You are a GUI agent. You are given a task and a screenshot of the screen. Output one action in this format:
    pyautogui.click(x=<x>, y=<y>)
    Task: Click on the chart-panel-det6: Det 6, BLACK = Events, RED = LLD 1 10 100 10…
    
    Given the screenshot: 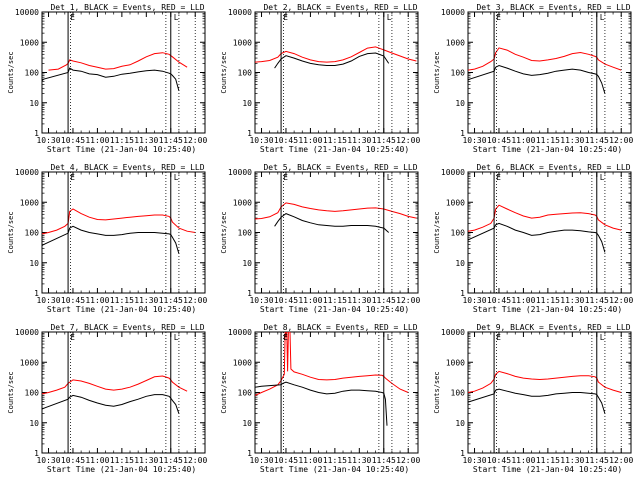 What is the action you would take?
    pyautogui.click(x=533, y=238)
    